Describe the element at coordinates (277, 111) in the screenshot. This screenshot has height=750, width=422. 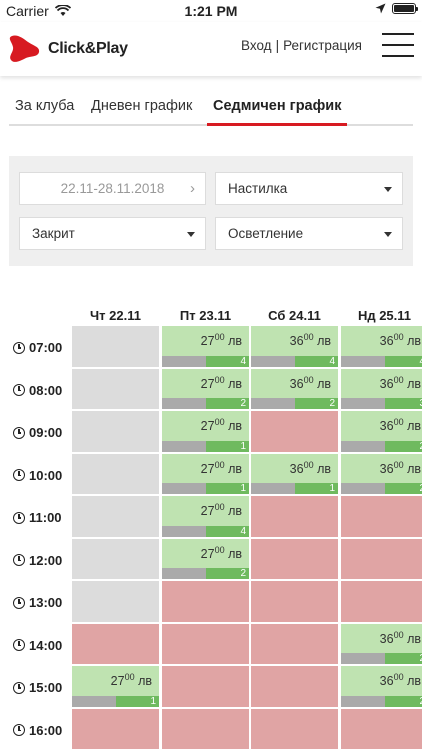
I see `tab-weekly-schedule: Седмичен график` at that location.